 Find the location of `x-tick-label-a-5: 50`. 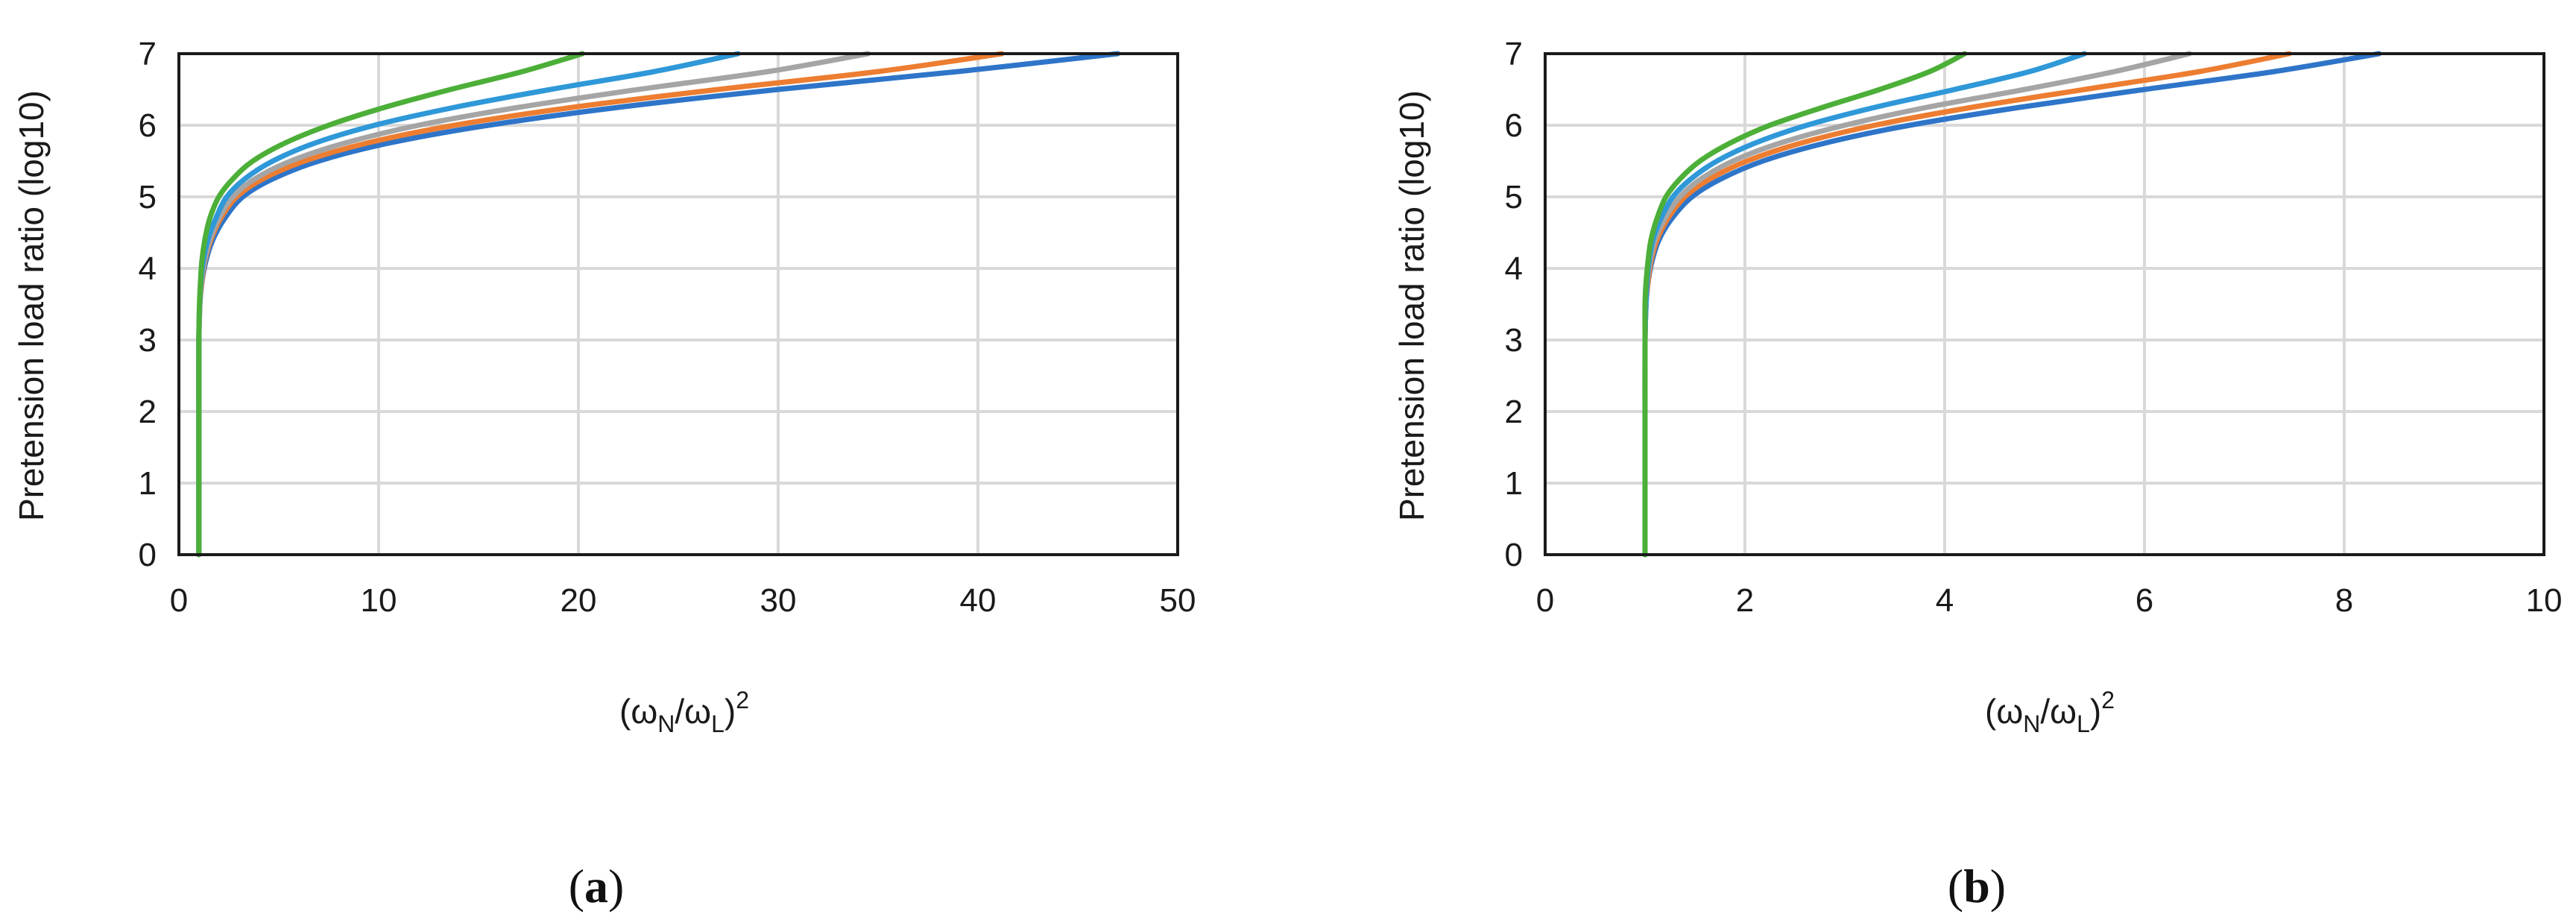

x-tick-label-a-5: 50 is located at coordinates (1178, 600).